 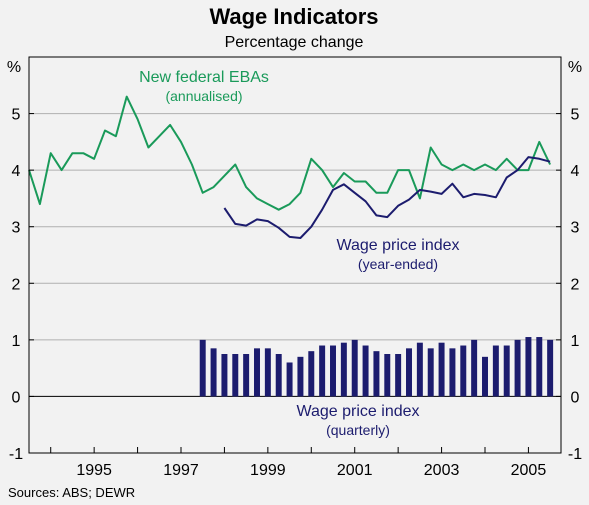 What do you see at coordinates (16, 284) in the screenshot?
I see `y-tick-label-left: 2` at bounding box center [16, 284].